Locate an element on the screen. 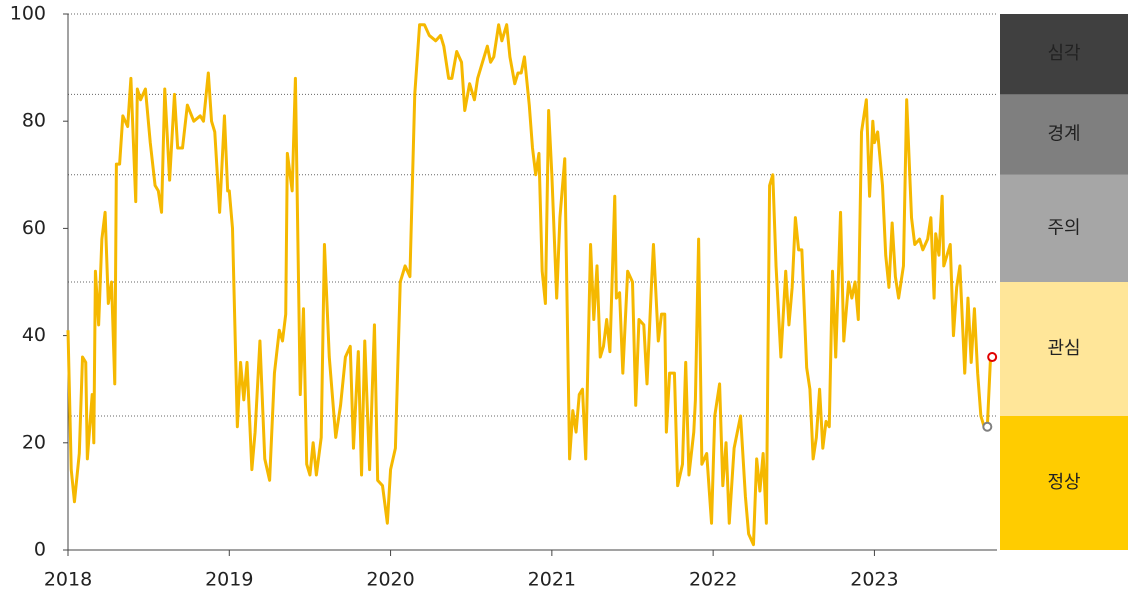  band-label: 경계 is located at coordinates (1063, 134).